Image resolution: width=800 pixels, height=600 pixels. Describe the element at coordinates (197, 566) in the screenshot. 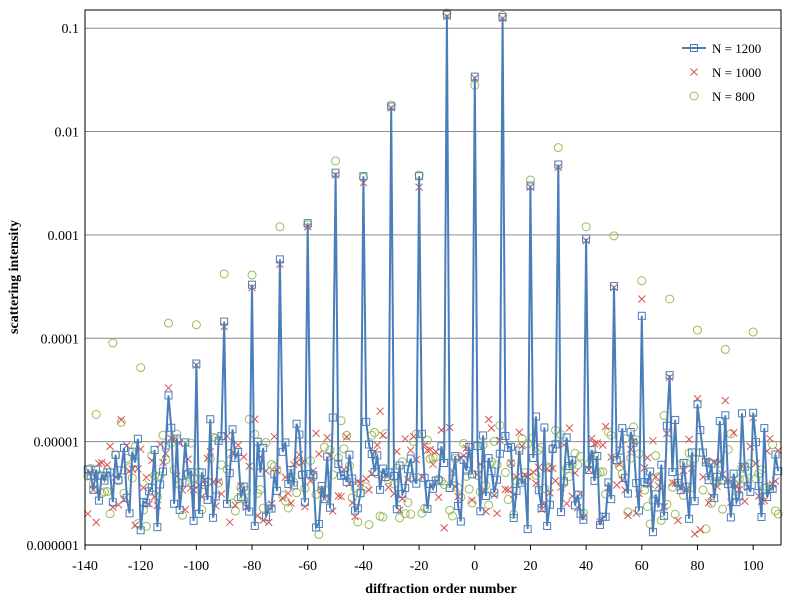

I see `x-tick-label: -100` at that location.